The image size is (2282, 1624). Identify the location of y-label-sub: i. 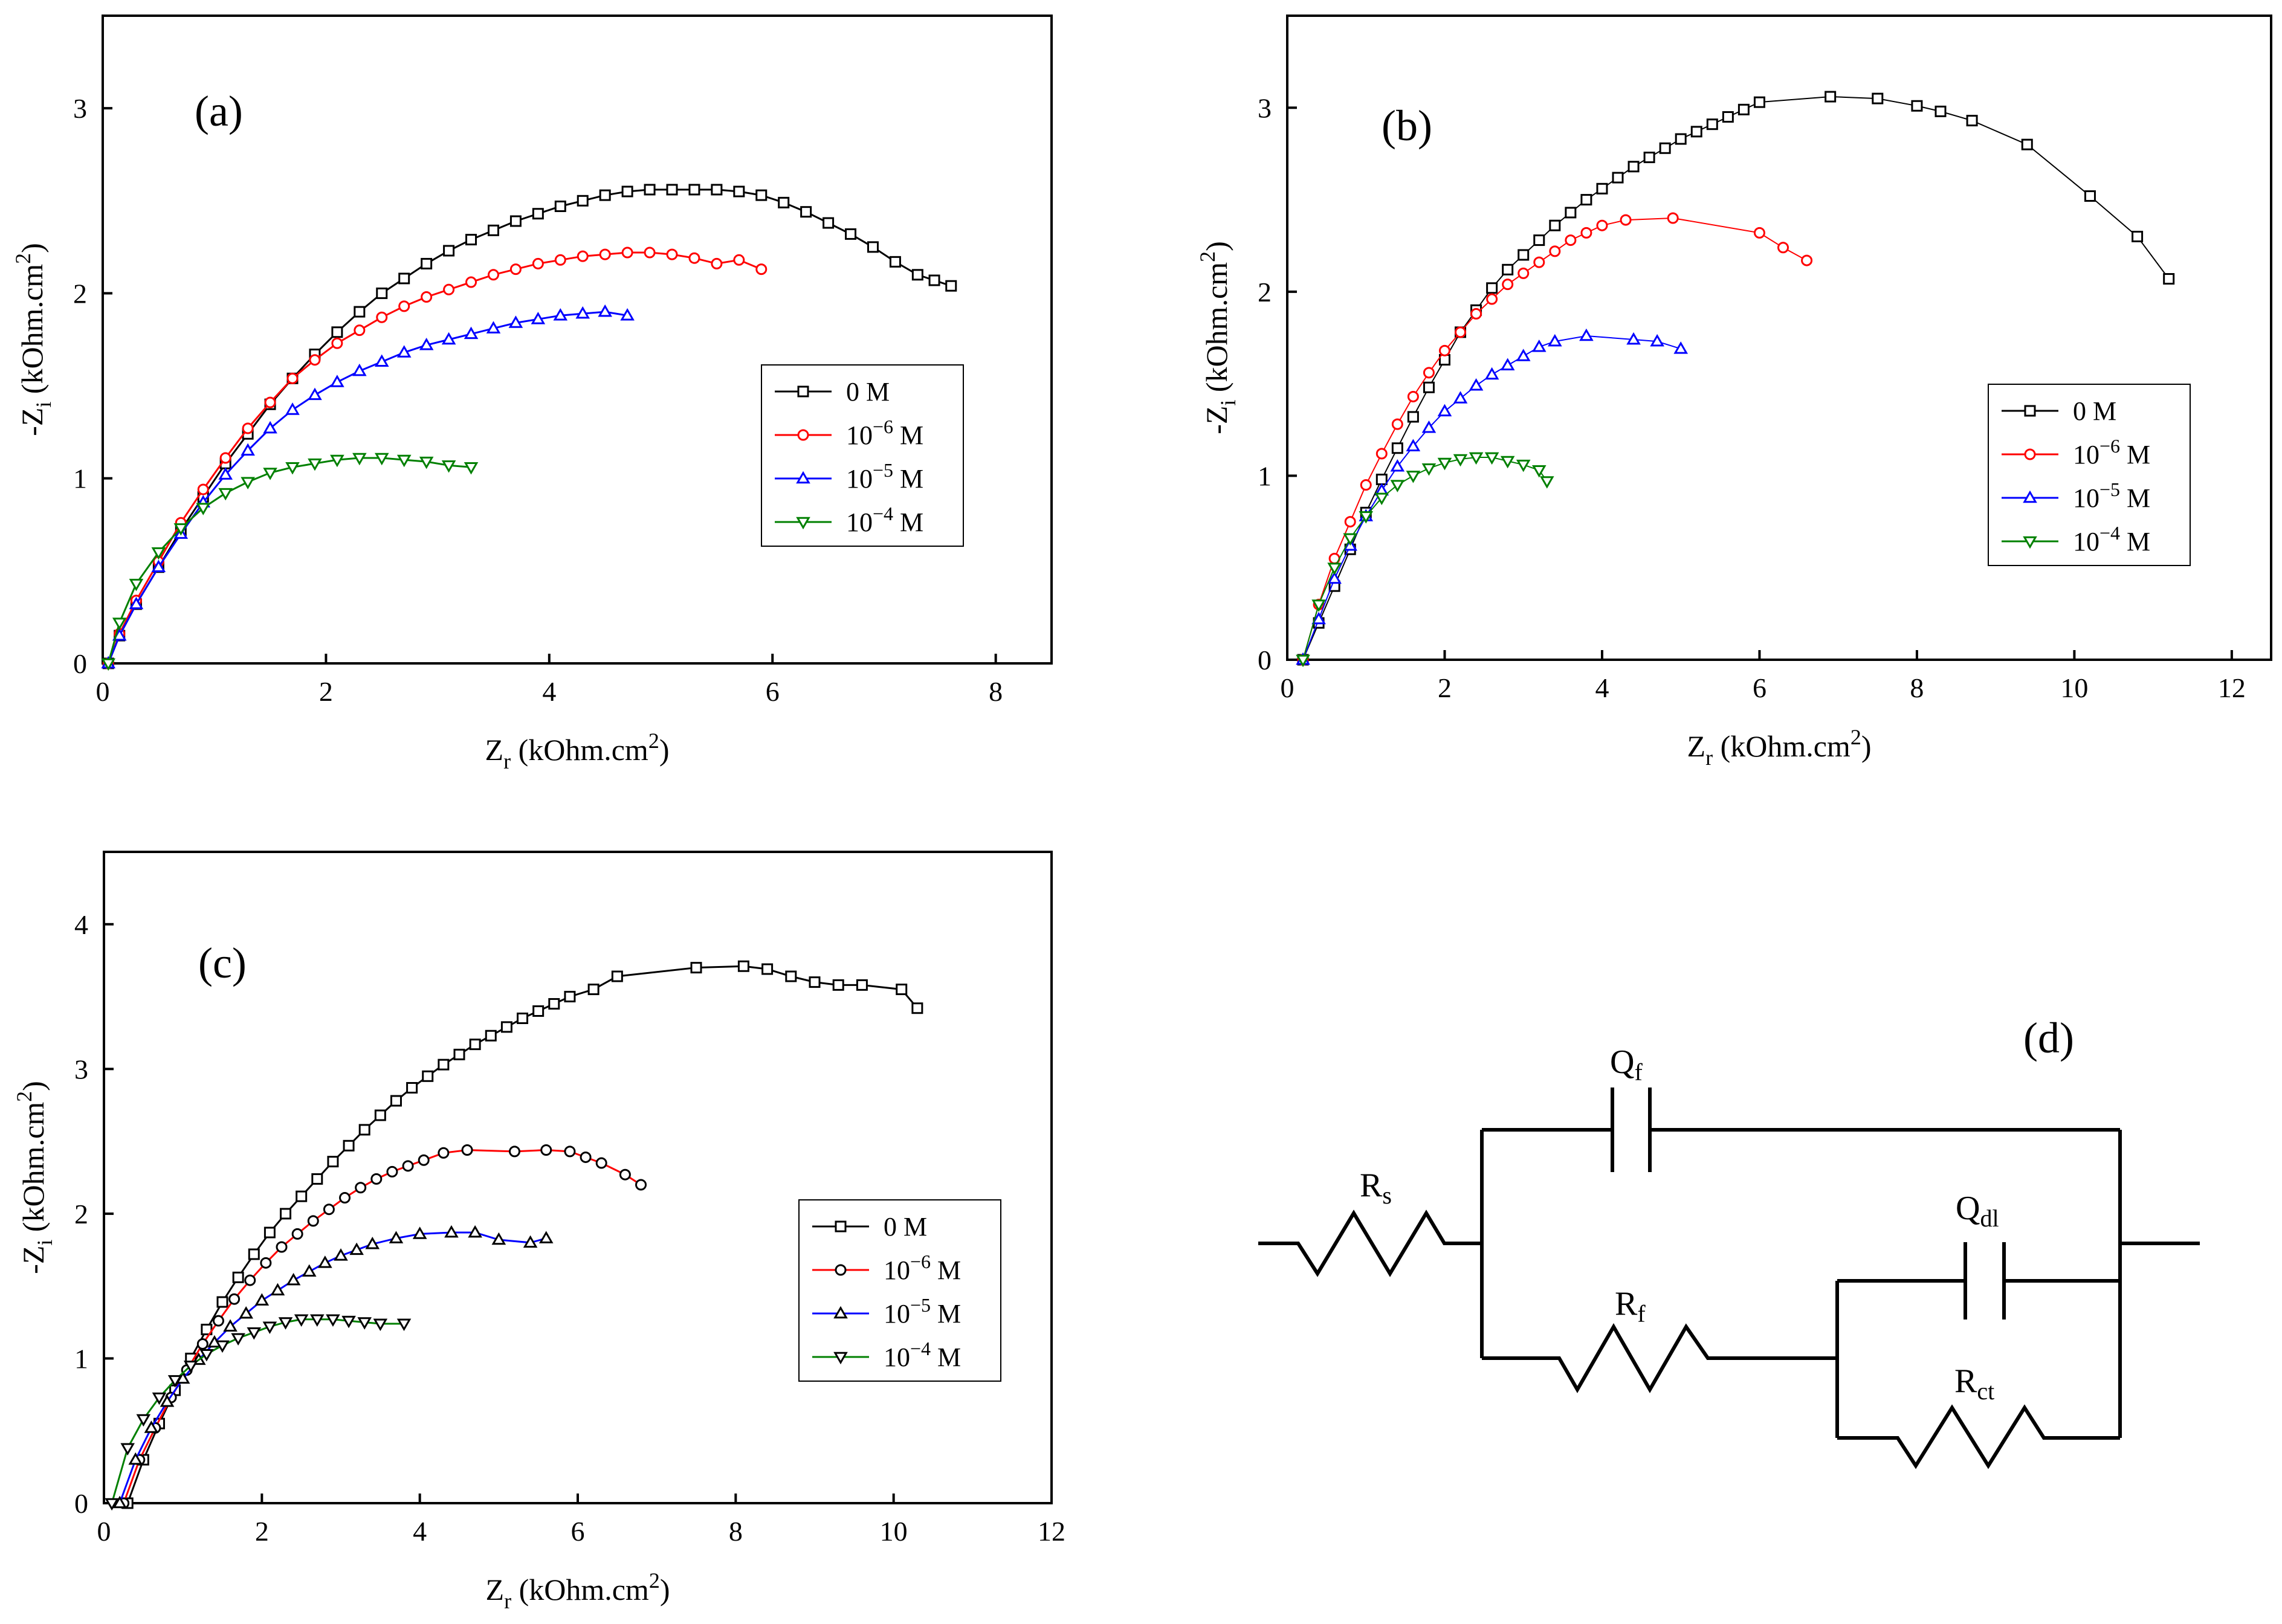
(43, 405).